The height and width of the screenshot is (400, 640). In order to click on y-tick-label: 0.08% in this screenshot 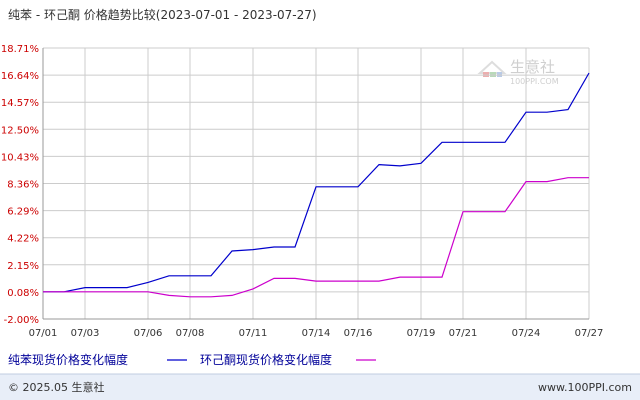, I will do `click(23, 293)`.